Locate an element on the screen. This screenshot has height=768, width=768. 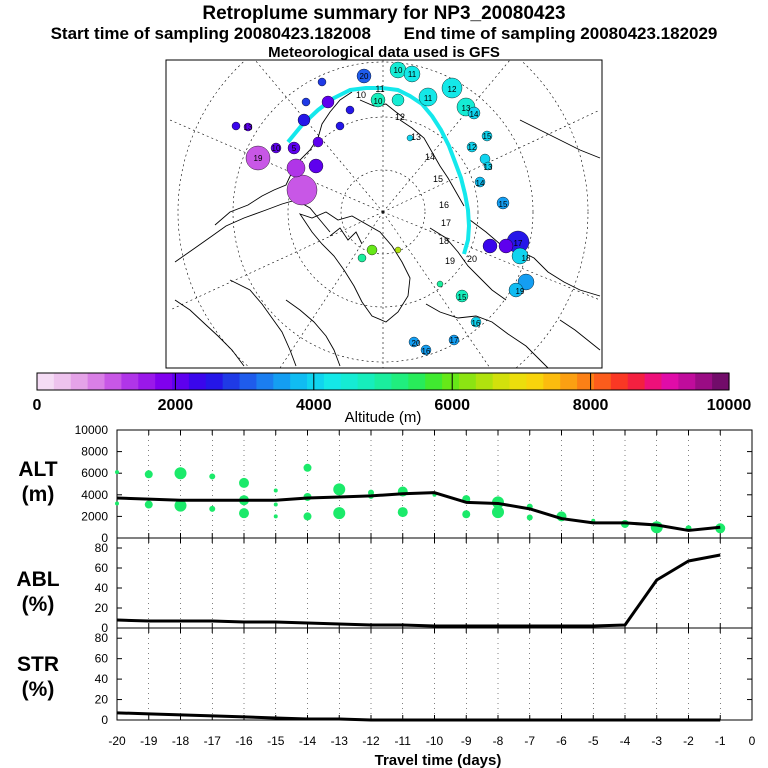
str-unit-label: (%) is located at coordinates (38, 689).